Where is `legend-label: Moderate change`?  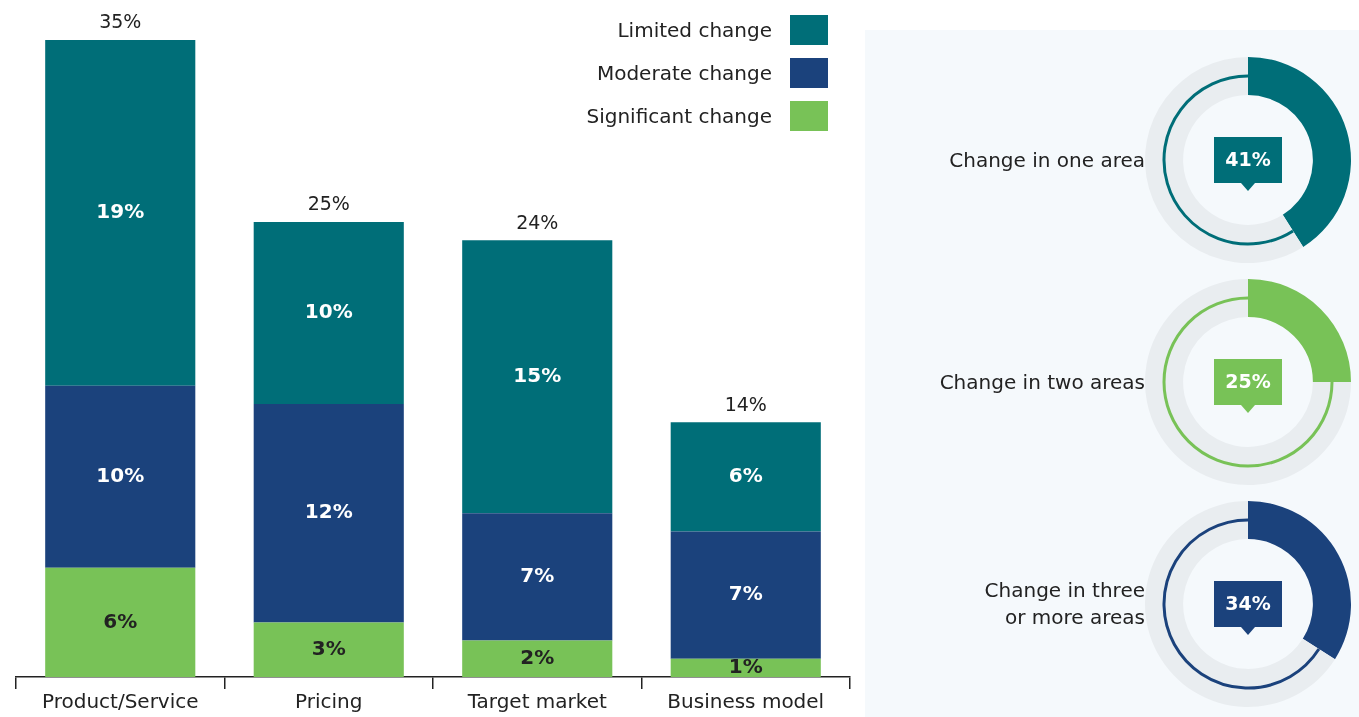 legend-label: Moderate change is located at coordinates (684, 73).